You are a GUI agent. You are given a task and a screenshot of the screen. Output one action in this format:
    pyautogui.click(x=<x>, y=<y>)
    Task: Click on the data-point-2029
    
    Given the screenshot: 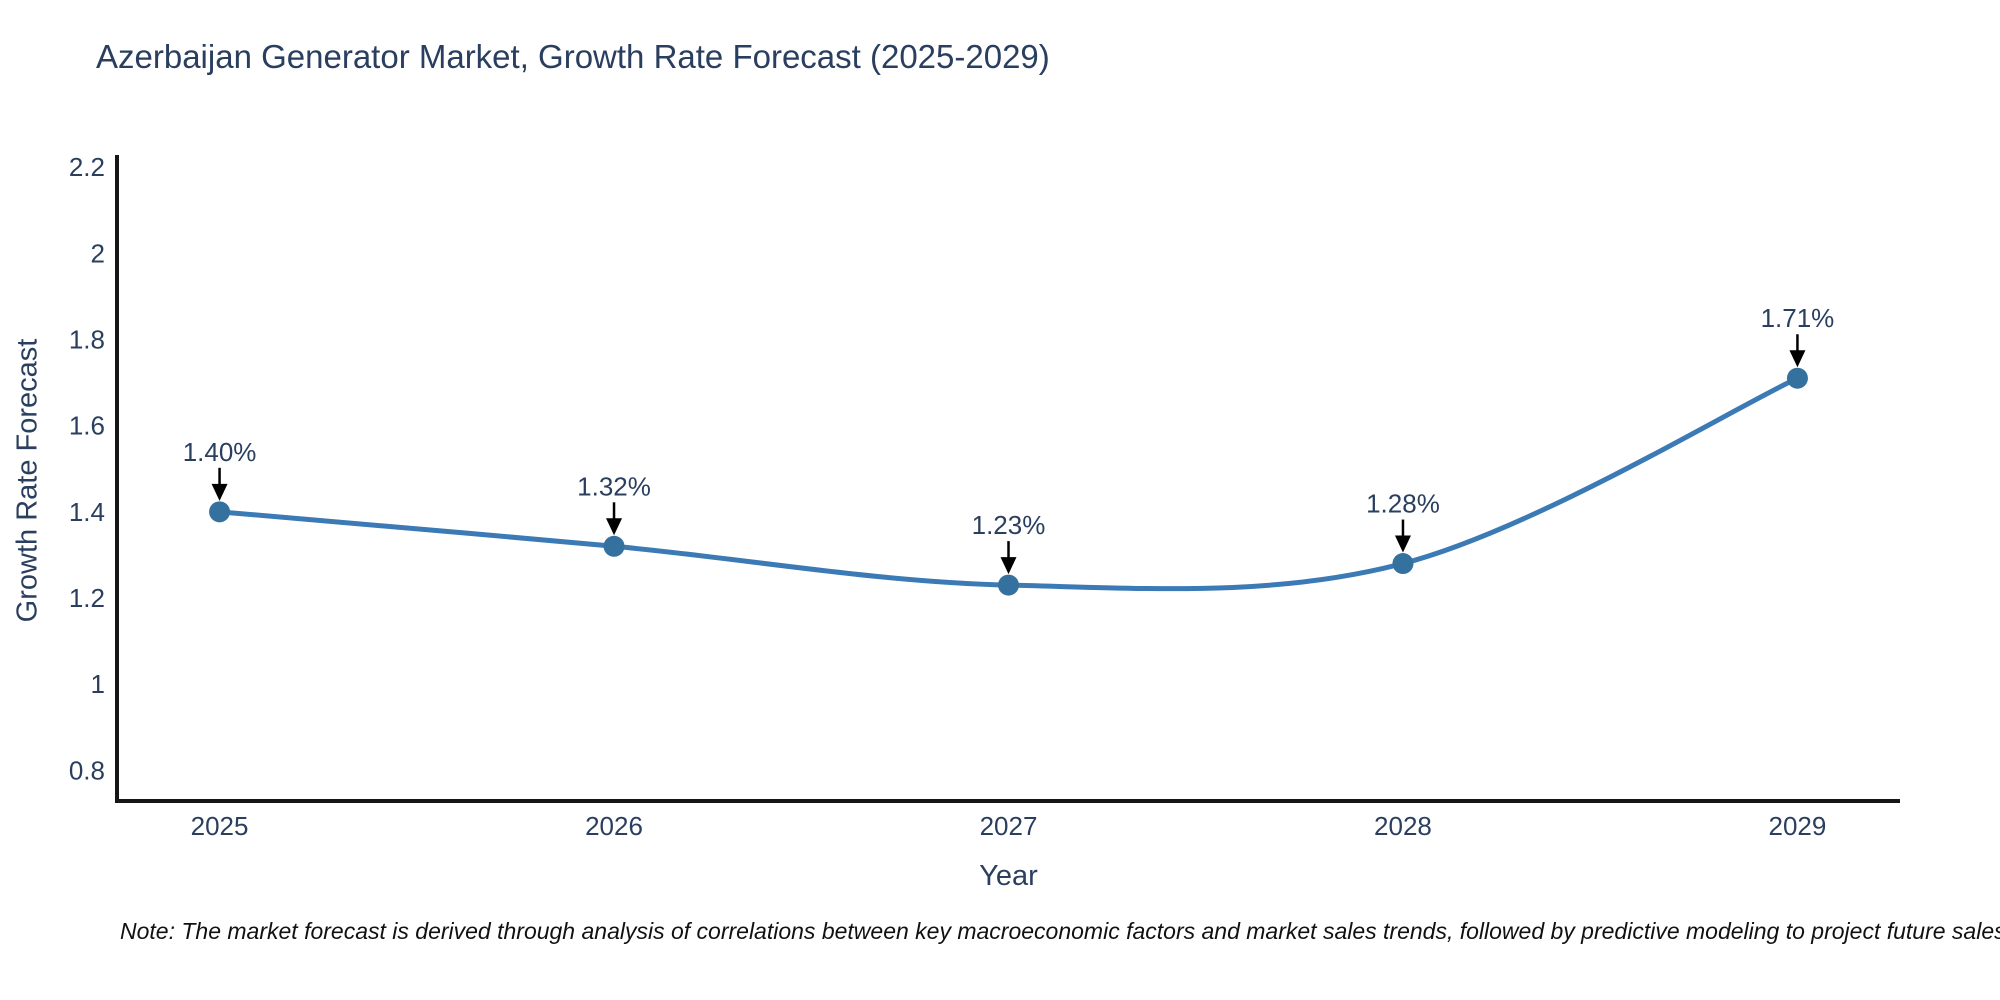 What is the action you would take?
    pyautogui.click(x=1797, y=378)
    